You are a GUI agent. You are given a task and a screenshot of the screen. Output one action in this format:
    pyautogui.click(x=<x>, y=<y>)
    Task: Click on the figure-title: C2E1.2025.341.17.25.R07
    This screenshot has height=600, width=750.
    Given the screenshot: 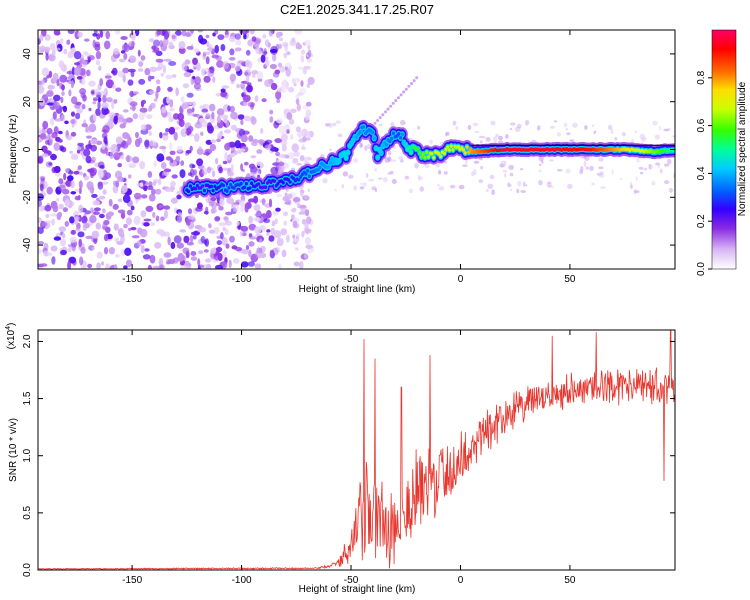 What is the action you would take?
    pyautogui.click(x=357, y=9)
    